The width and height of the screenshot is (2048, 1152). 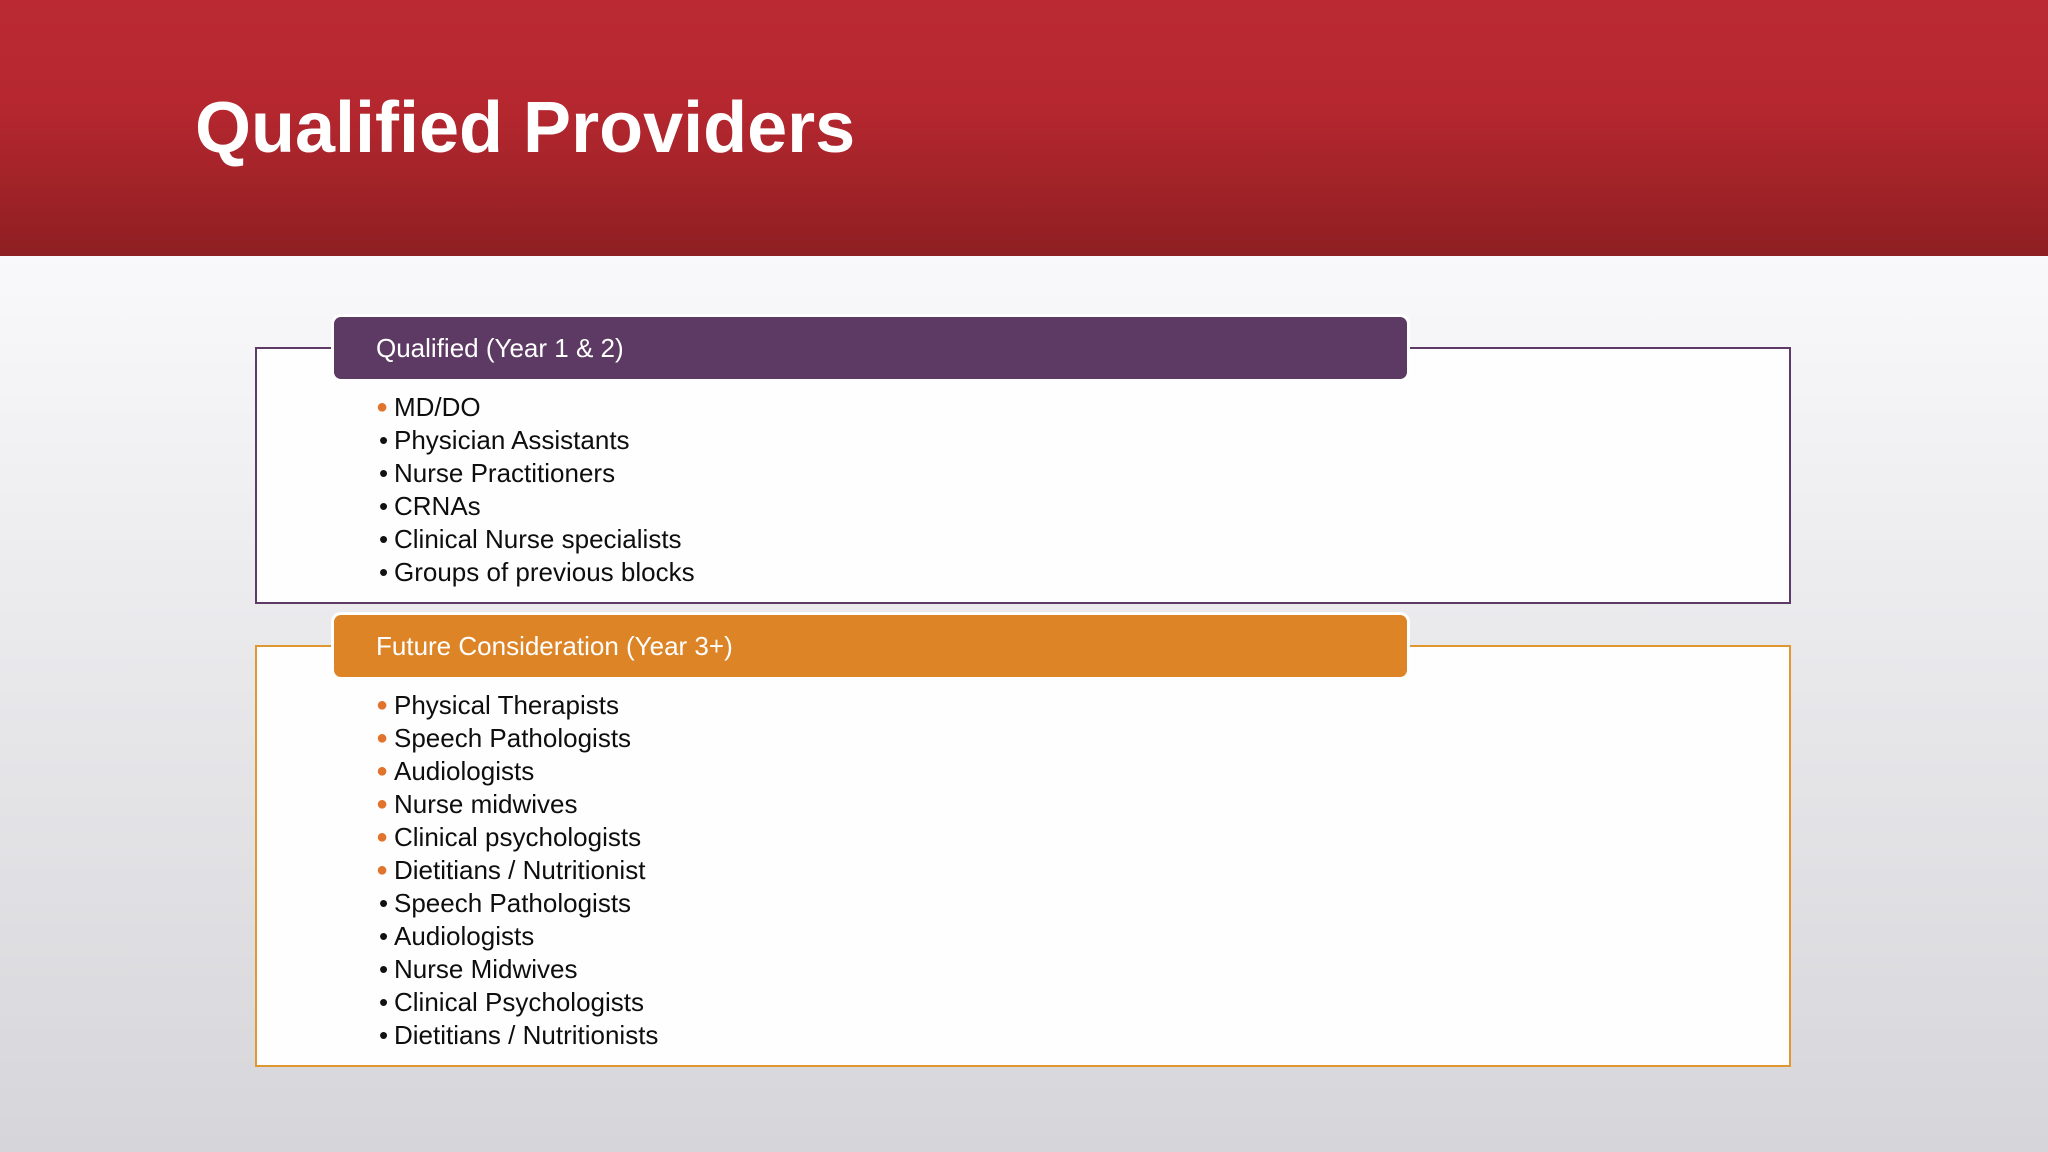 What do you see at coordinates (506, 705) in the screenshot?
I see `list-item-text: Physical Therapists` at bounding box center [506, 705].